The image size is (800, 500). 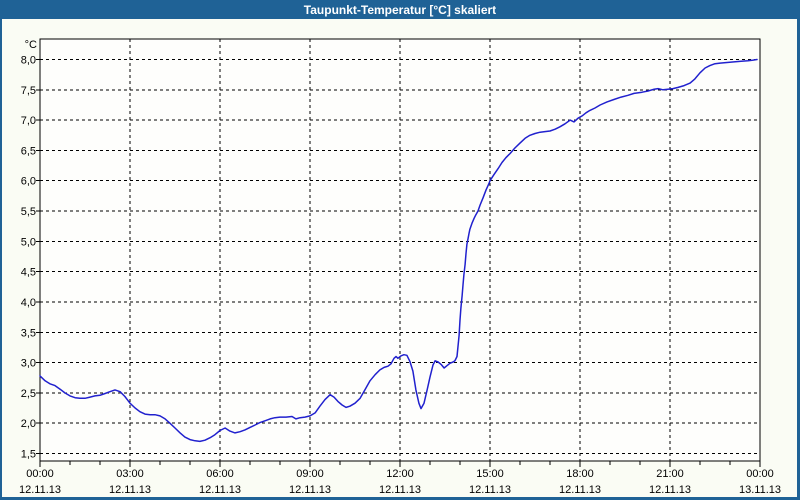 What do you see at coordinates (760, 490) in the screenshot?
I see `x-tick-date-label: 13.11.13` at bounding box center [760, 490].